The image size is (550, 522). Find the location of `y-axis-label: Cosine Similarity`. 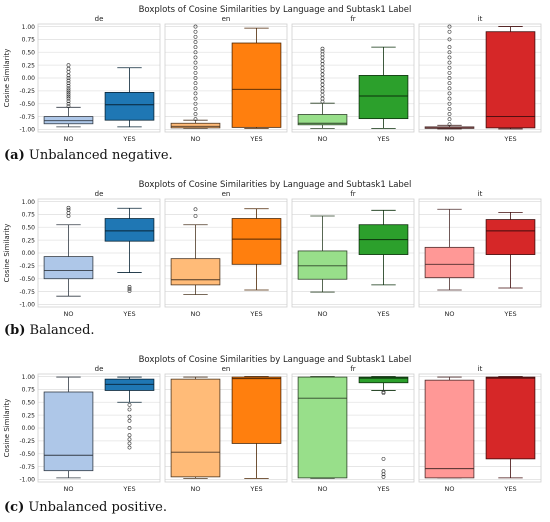

y-axis-label: Cosine Similarity is located at coordinates (7, 78).